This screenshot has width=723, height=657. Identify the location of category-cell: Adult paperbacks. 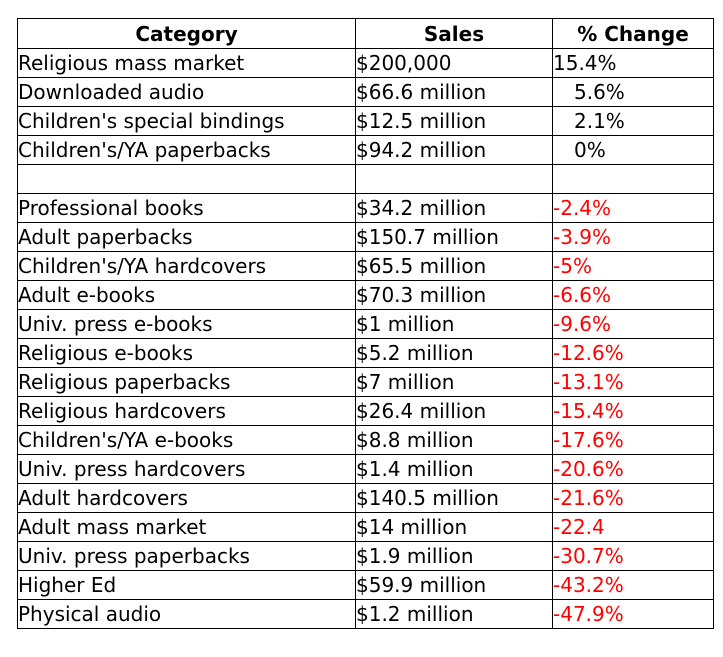
(186, 237).